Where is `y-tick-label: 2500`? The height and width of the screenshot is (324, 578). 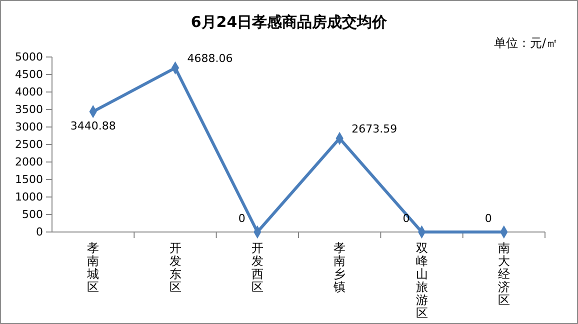
y-tick-label: 2500 is located at coordinates (29, 145).